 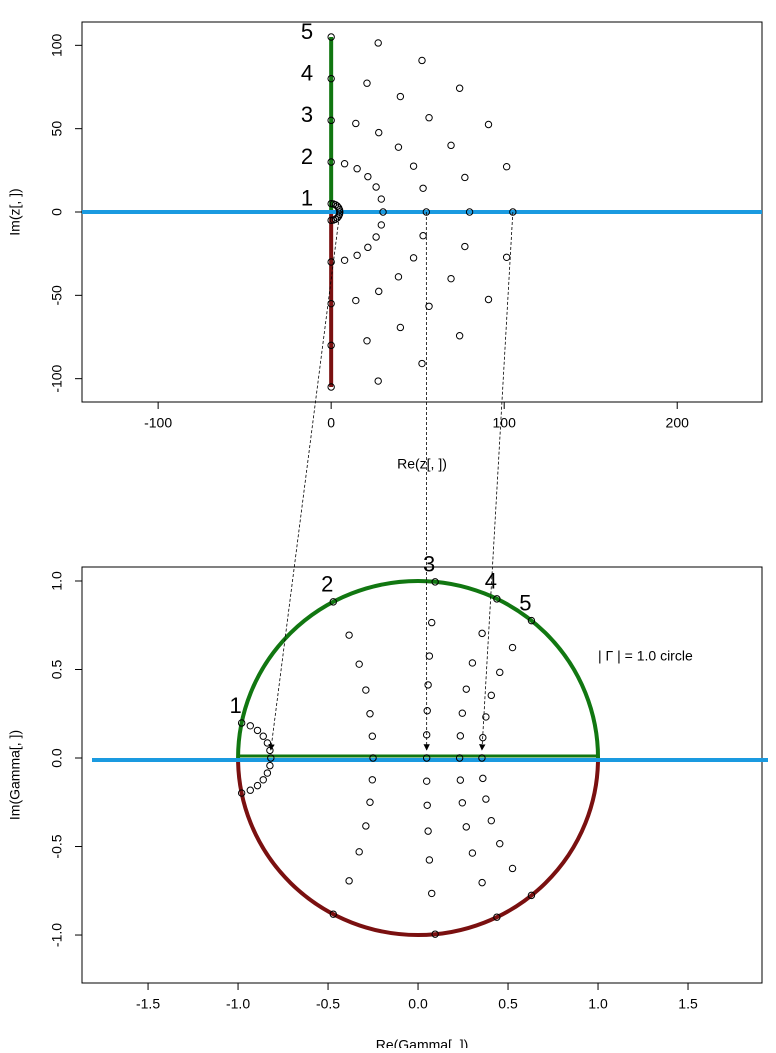 What do you see at coordinates (331, 423) in the screenshot?
I see `x-tick-label: 0` at bounding box center [331, 423].